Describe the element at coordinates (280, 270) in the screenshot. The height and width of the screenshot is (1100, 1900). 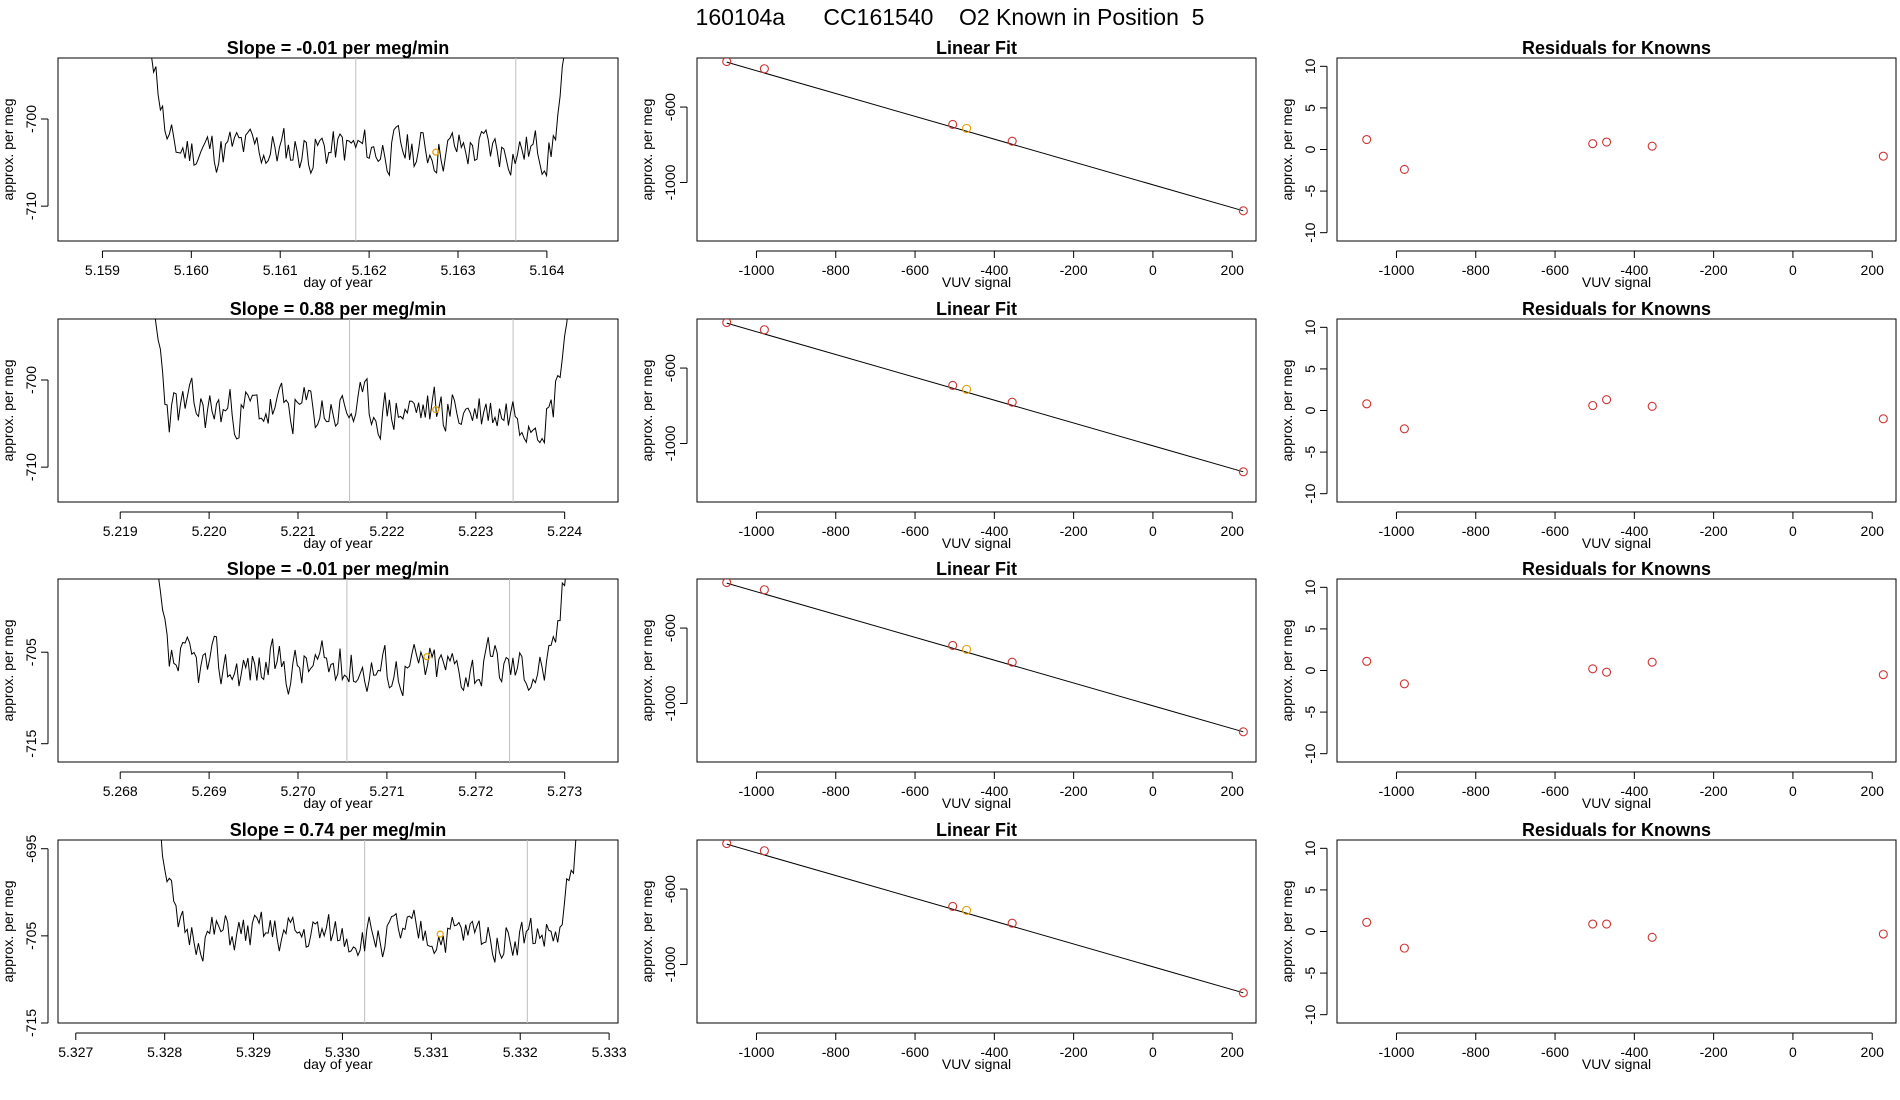
I see `x-tick-label: 5.161` at that location.